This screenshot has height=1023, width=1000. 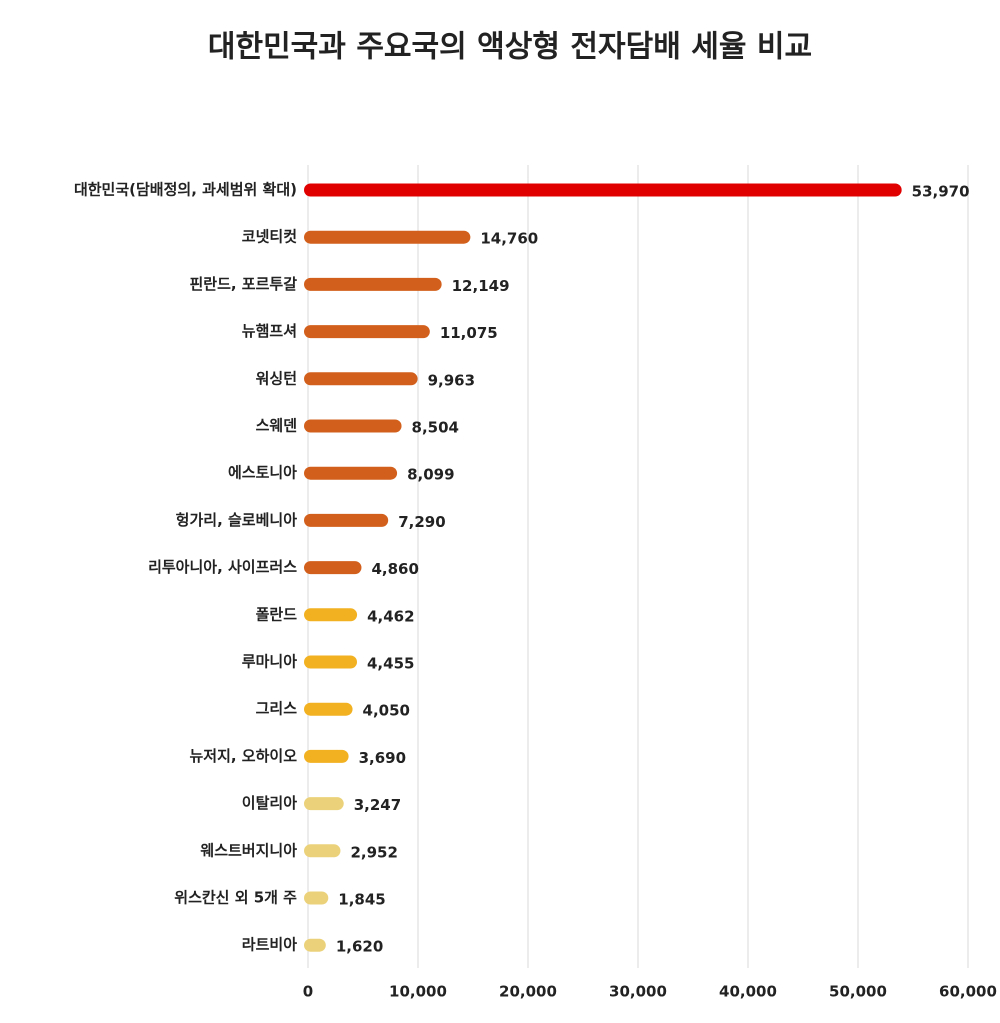 What do you see at coordinates (185, 190) in the screenshot?
I see `y-tick-label: 대한민국(담배정의, 과세범위 확대)` at bounding box center [185, 190].